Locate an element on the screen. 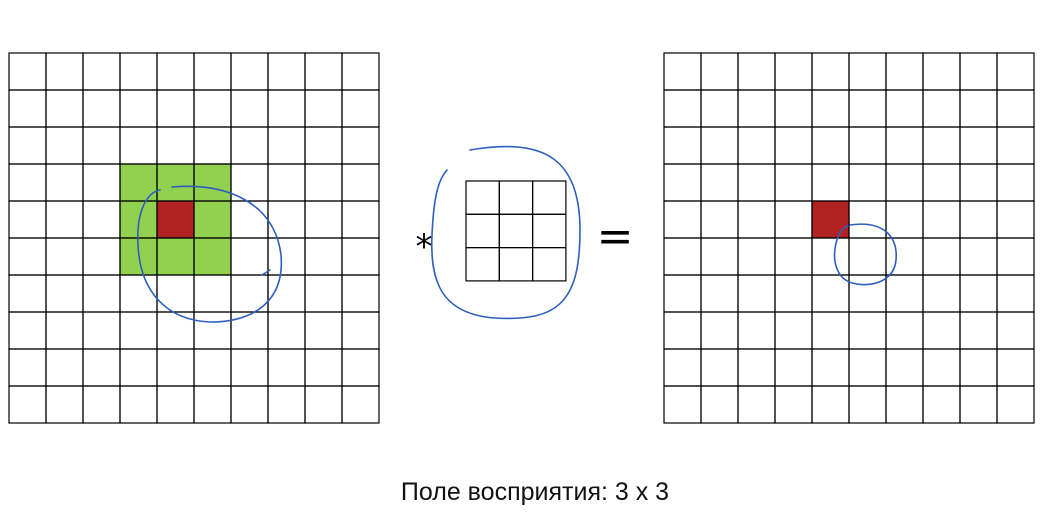 Image resolution: width=1046 pixels, height=521 pixels. output-cell-annotation-circle is located at coordinates (865, 254).